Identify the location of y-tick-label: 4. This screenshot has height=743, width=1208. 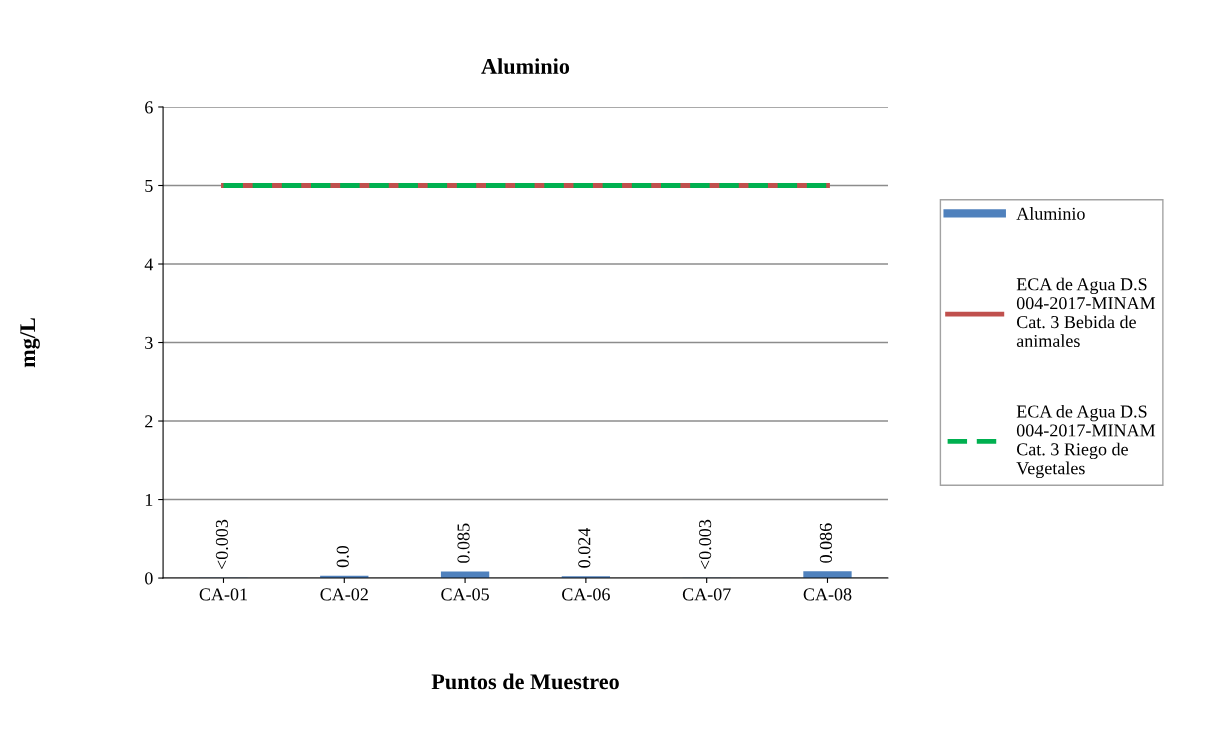
(149, 264).